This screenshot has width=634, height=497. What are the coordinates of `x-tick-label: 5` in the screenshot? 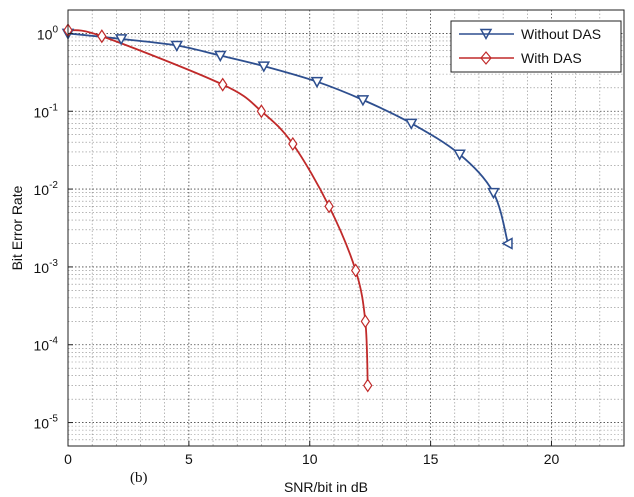 It's located at (189, 459).